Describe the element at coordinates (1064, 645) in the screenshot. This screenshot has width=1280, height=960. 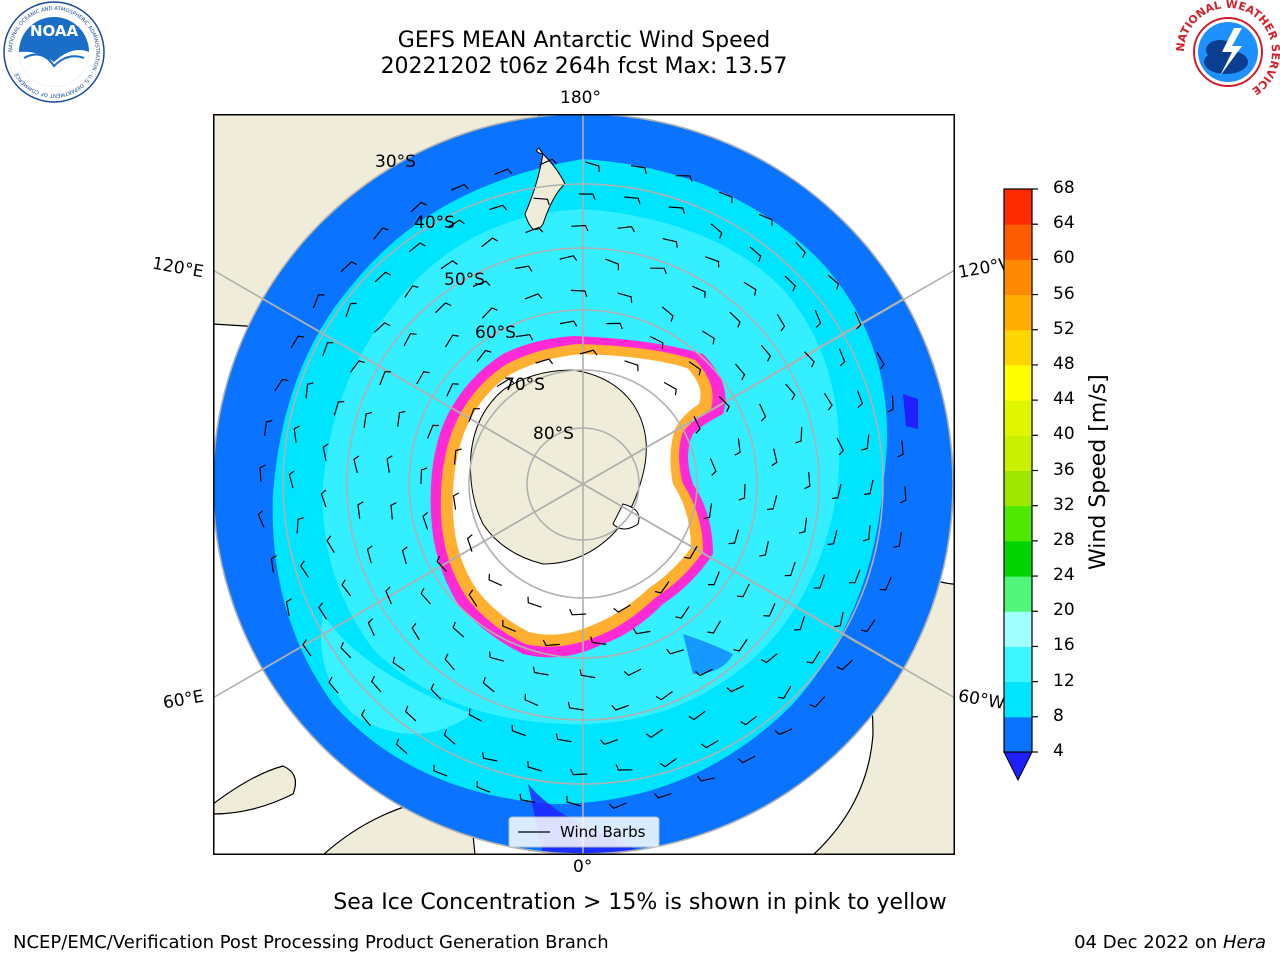
I see `colorbar-tick-label: 16` at that location.